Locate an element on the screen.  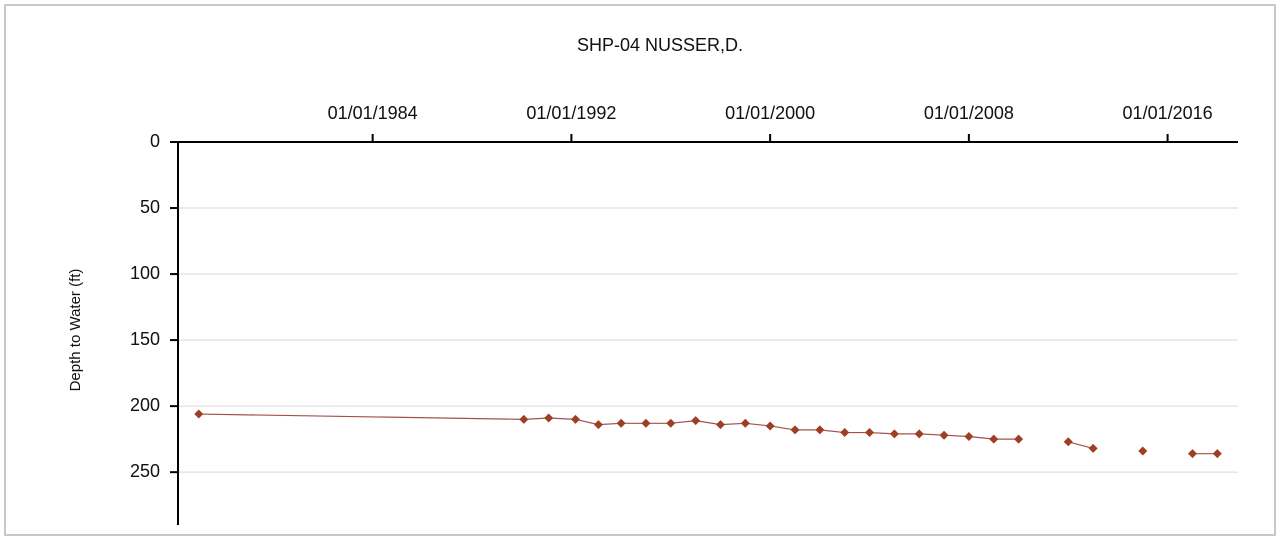
y-axis-label: Depth to Water (ft) is located at coordinates (75, 330).